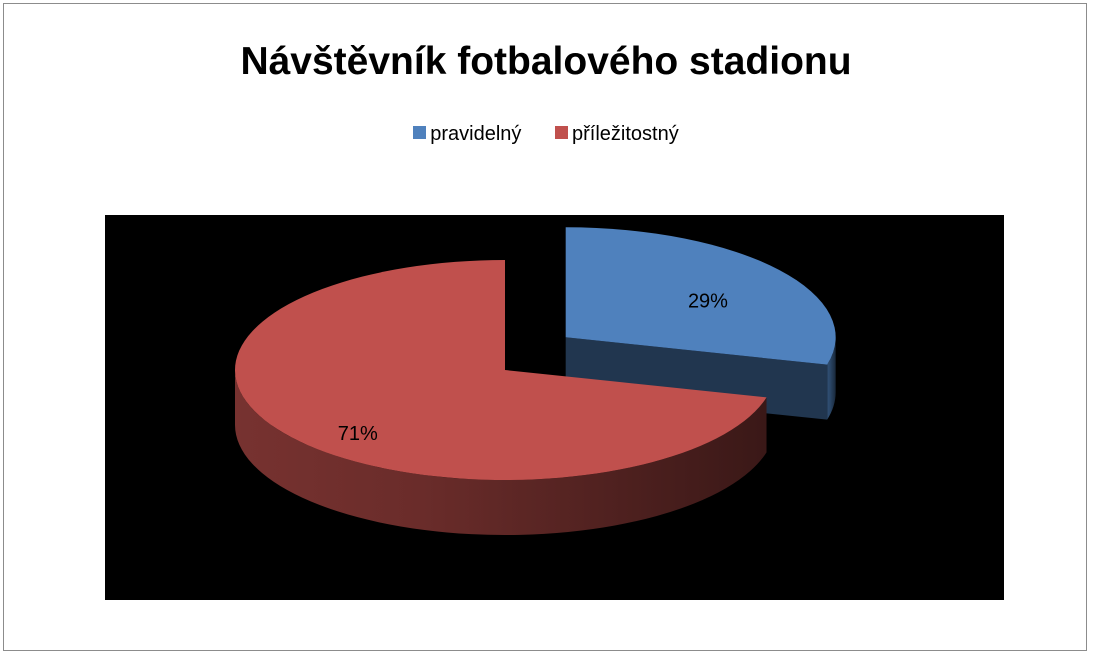 The width and height of the screenshot is (1094, 655). What do you see at coordinates (708, 301) in the screenshot?
I see `data-label-0: 29%` at bounding box center [708, 301].